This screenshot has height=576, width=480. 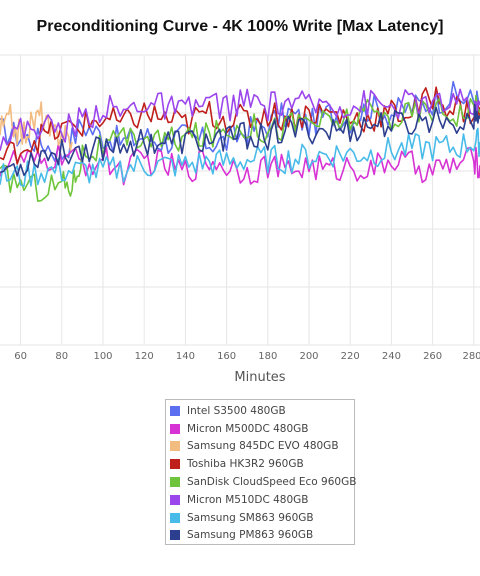 I want to click on legend-item: SanDisk CloudSpeed Eco 960GB, so click(x=263, y=482).